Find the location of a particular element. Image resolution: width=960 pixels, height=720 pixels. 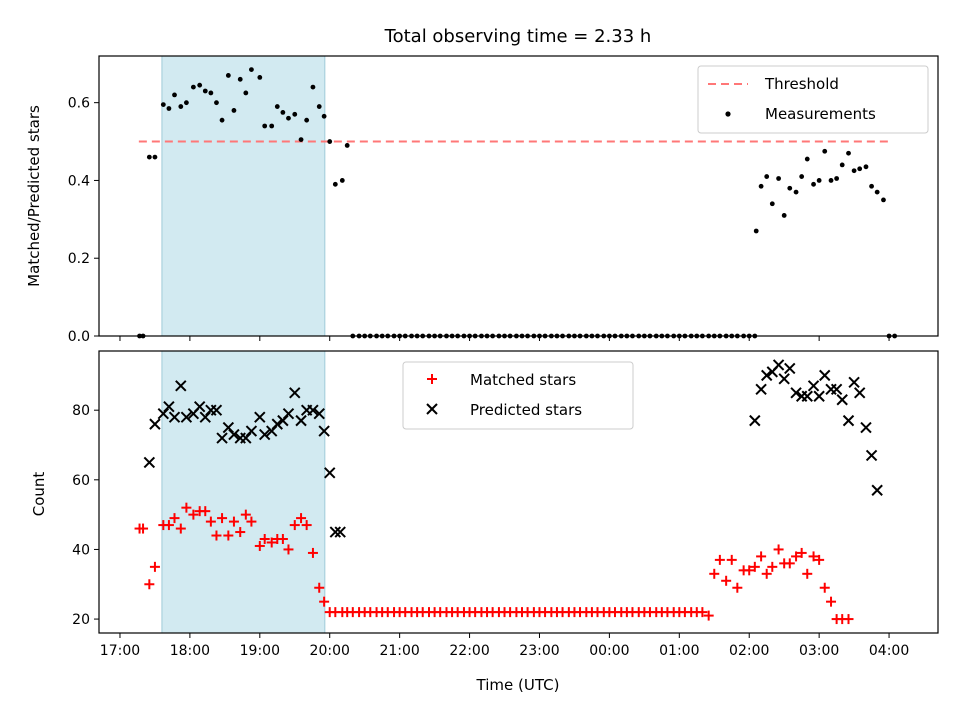

x-tick-label: 23:00 is located at coordinates (539, 651).